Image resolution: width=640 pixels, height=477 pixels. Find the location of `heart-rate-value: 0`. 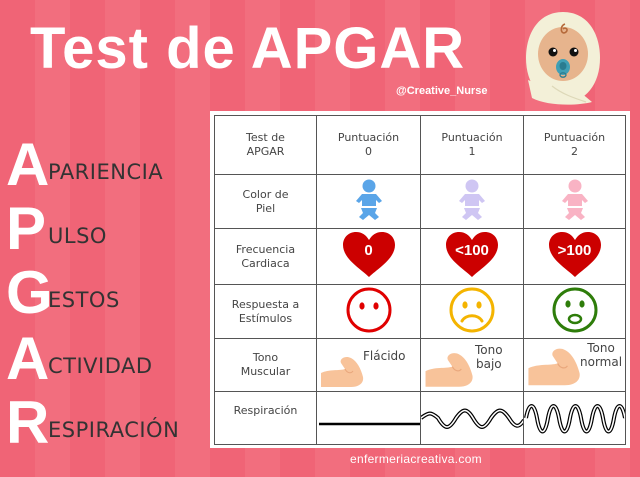

heart-rate-value: 0 is located at coordinates (368, 250).